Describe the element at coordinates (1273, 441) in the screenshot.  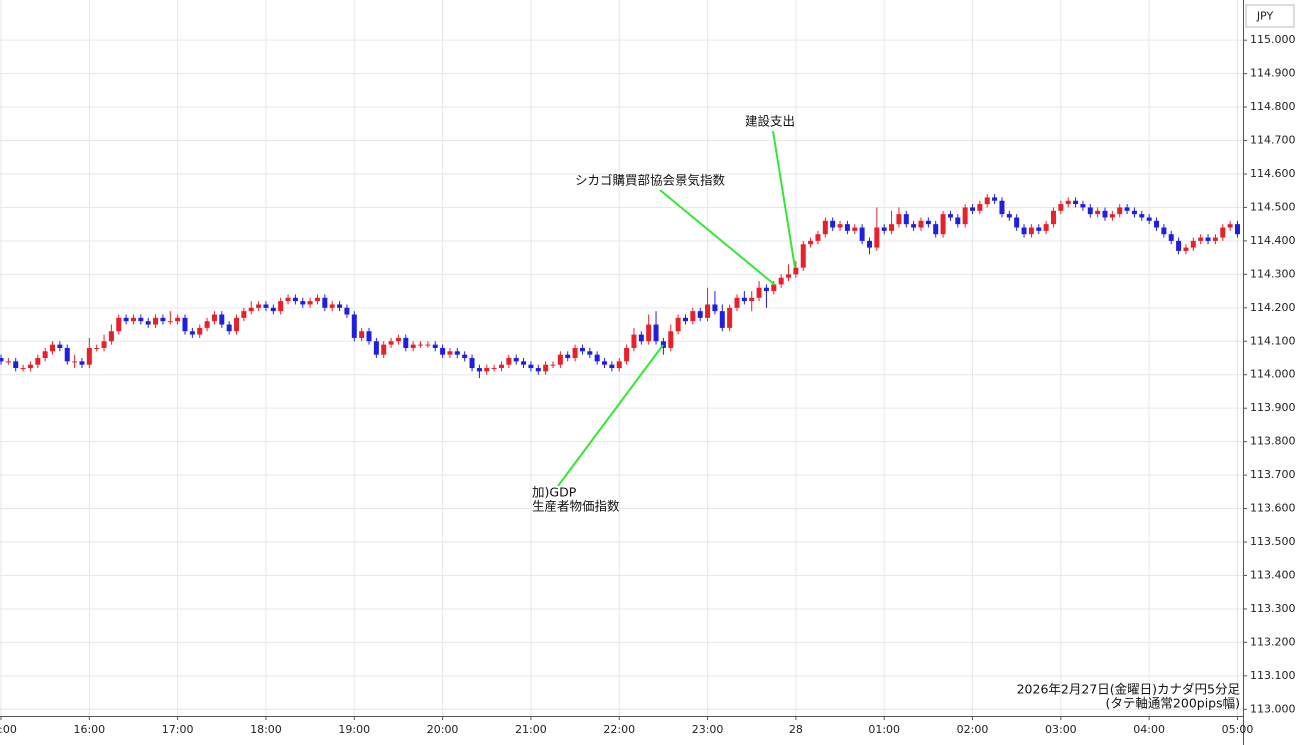
I see `y-tick-label: 113.800` at that location.